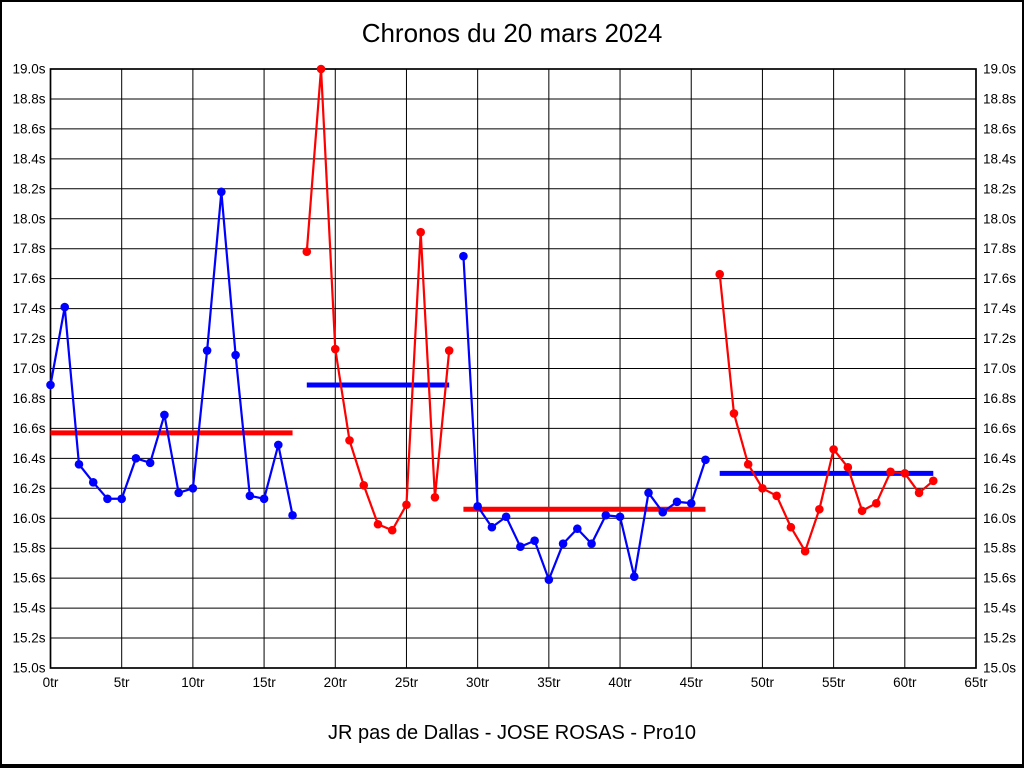  I want to click on y-axis-tick-label-right: 17.8s, so click(999, 248).